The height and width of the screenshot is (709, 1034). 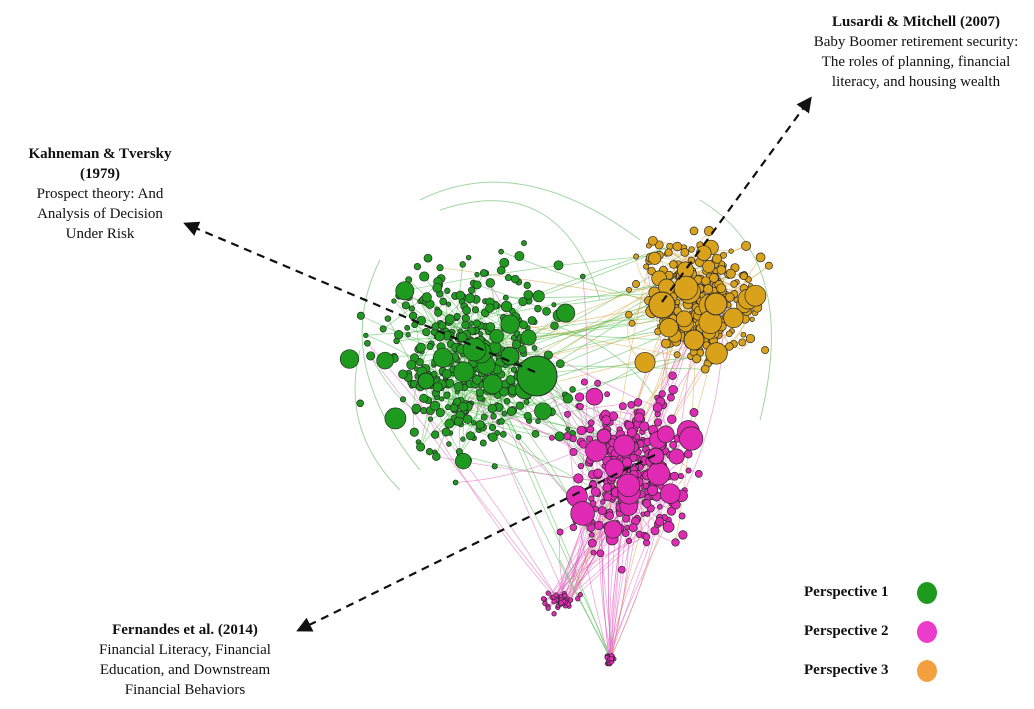 What do you see at coordinates (100, 194) in the screenshot?
I see `annotation-title-line: Prospect theory: And` at bounding box center [100, 194].